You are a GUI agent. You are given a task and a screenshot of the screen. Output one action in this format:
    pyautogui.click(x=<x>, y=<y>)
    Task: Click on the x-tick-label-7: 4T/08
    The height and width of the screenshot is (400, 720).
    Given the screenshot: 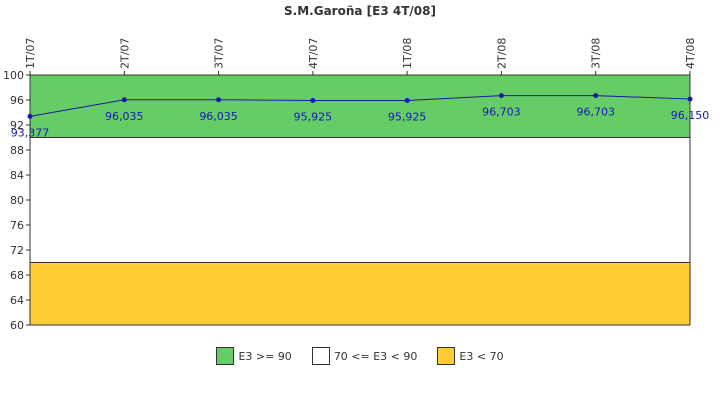 What is the action you would take?
    pyautogui.click(x=690, y=53)
    